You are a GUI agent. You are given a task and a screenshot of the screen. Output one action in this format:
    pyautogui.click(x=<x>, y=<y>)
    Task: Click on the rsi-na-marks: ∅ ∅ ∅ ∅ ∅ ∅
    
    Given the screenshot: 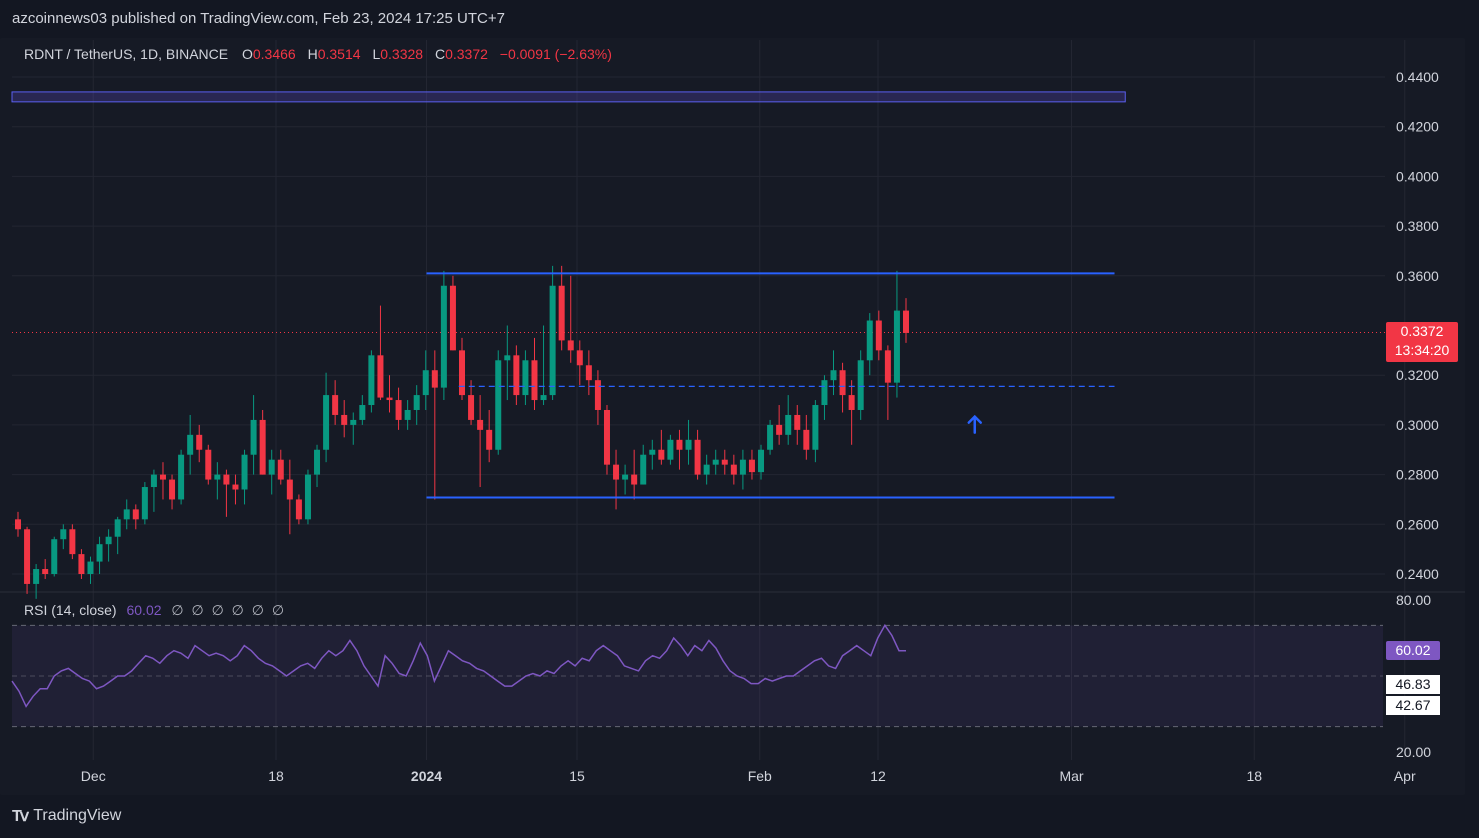 What is the action you would take?
    pyautogui.click(x=229, y=610)
    